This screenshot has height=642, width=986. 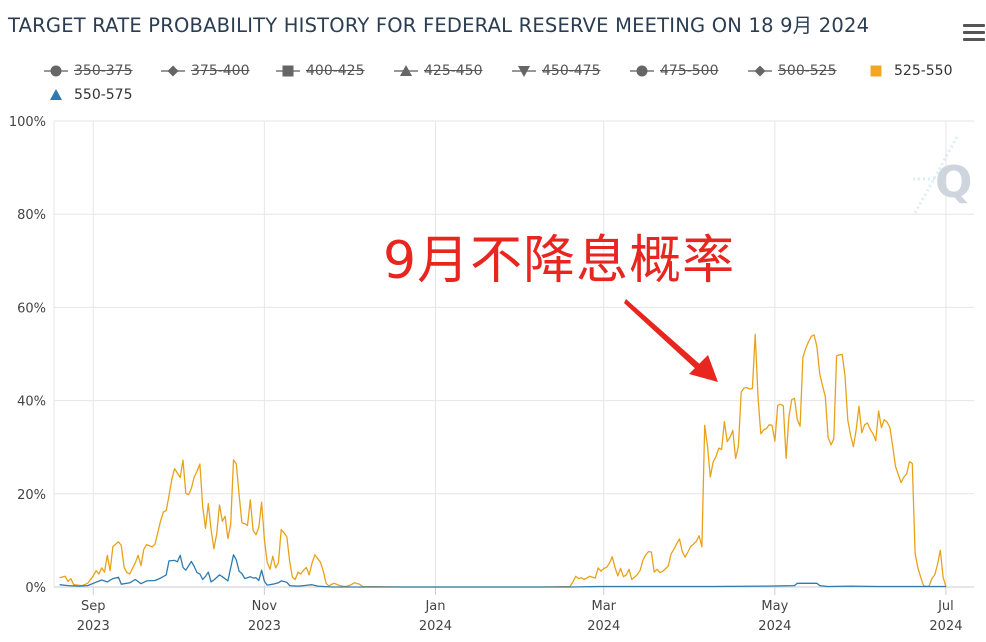 I want to click on legend-item-425-450: 425-450, so click(x=438, y=71).